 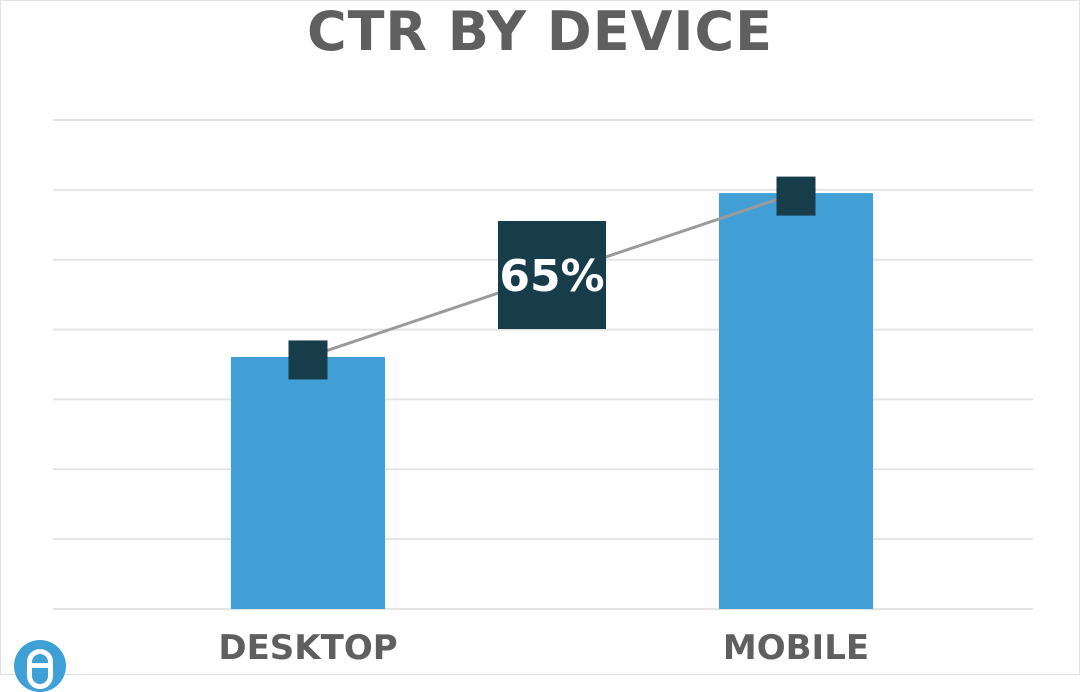 What do you see at coordinates (796, 648) in the screenshot?
I see `category-label-mobile: MOBILE` at bounding box center [796, 648].